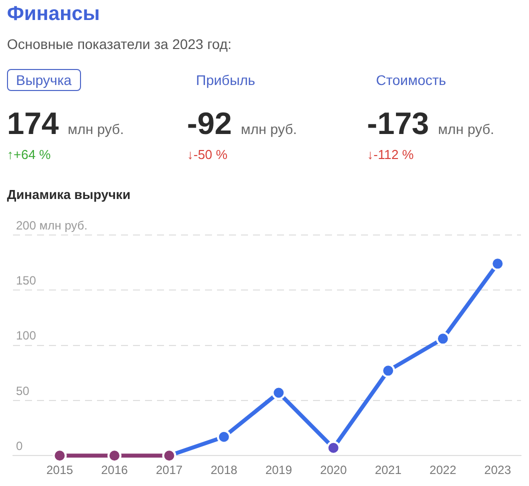  What do you see at coordinates (23, 391) in the screenshot?
I see `y-tick-label: 50` at bounding box center [23, 391].